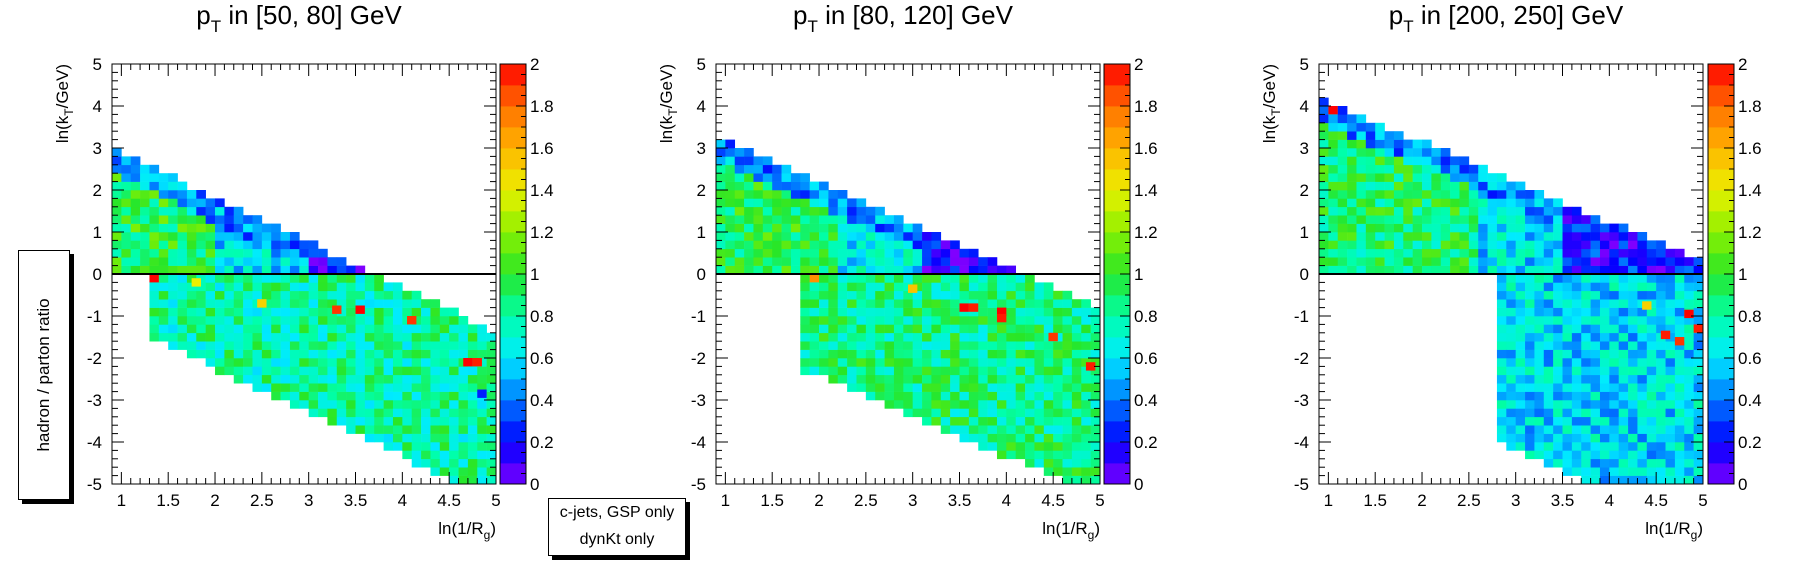 The height and width of the screenshot is (576, 1798). I want to click on y-tick-label: -3, so click(94, 400).